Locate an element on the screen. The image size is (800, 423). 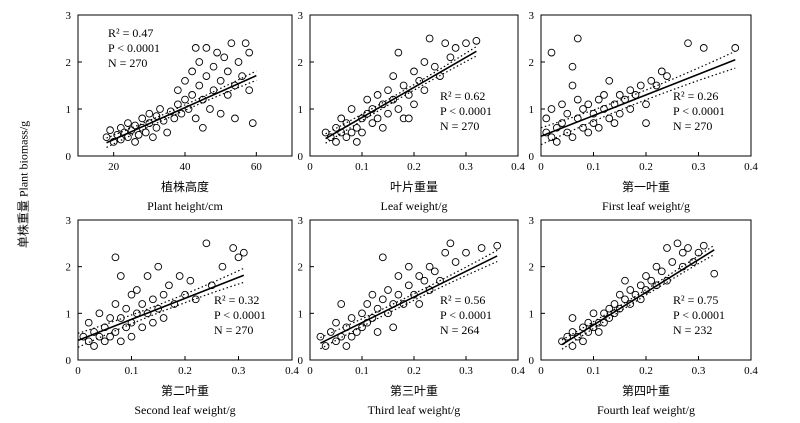
y-tick-label: 2 is located at coordinates (69, 63).